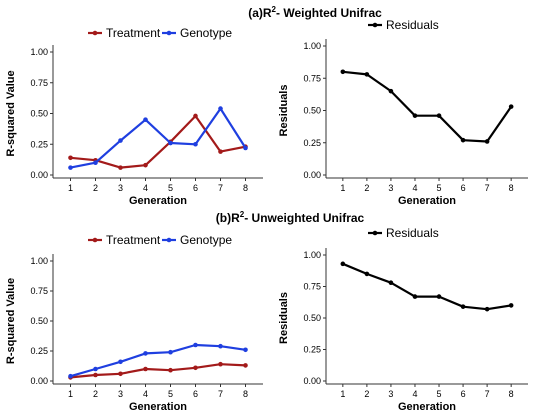 This screenshot has height=416, width=550. Describe the element at coordinates (290, 217) in the screenshot. I see `section-b-title: (b)R2- Unweighted Unifrac` at that location.